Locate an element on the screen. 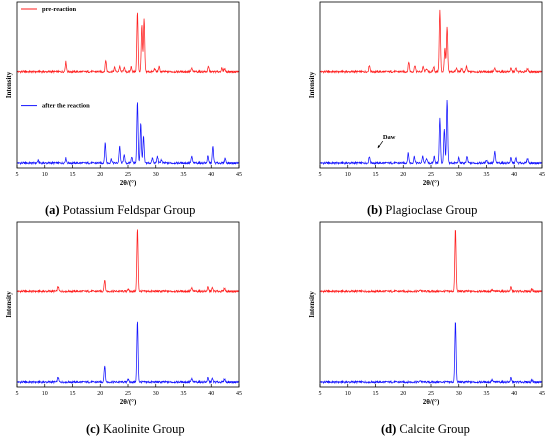  x-tick-label-a-35: 35 is located at coordinates (184, 175).